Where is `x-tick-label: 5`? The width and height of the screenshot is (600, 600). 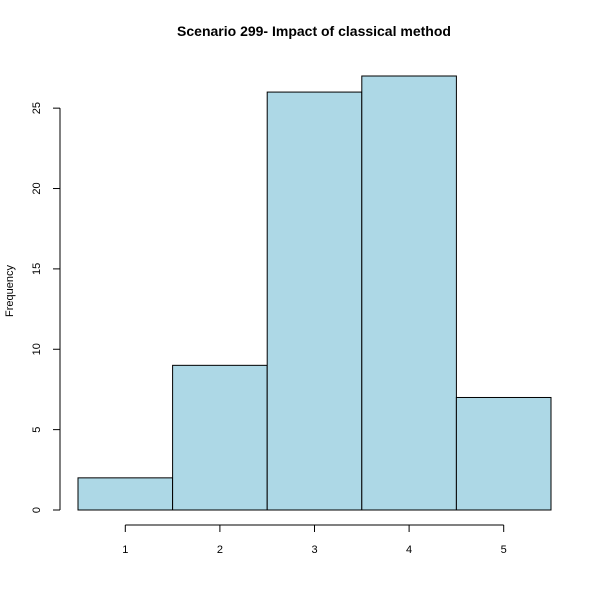 x-tick-label: 5 is located at coordinates (504, 550).